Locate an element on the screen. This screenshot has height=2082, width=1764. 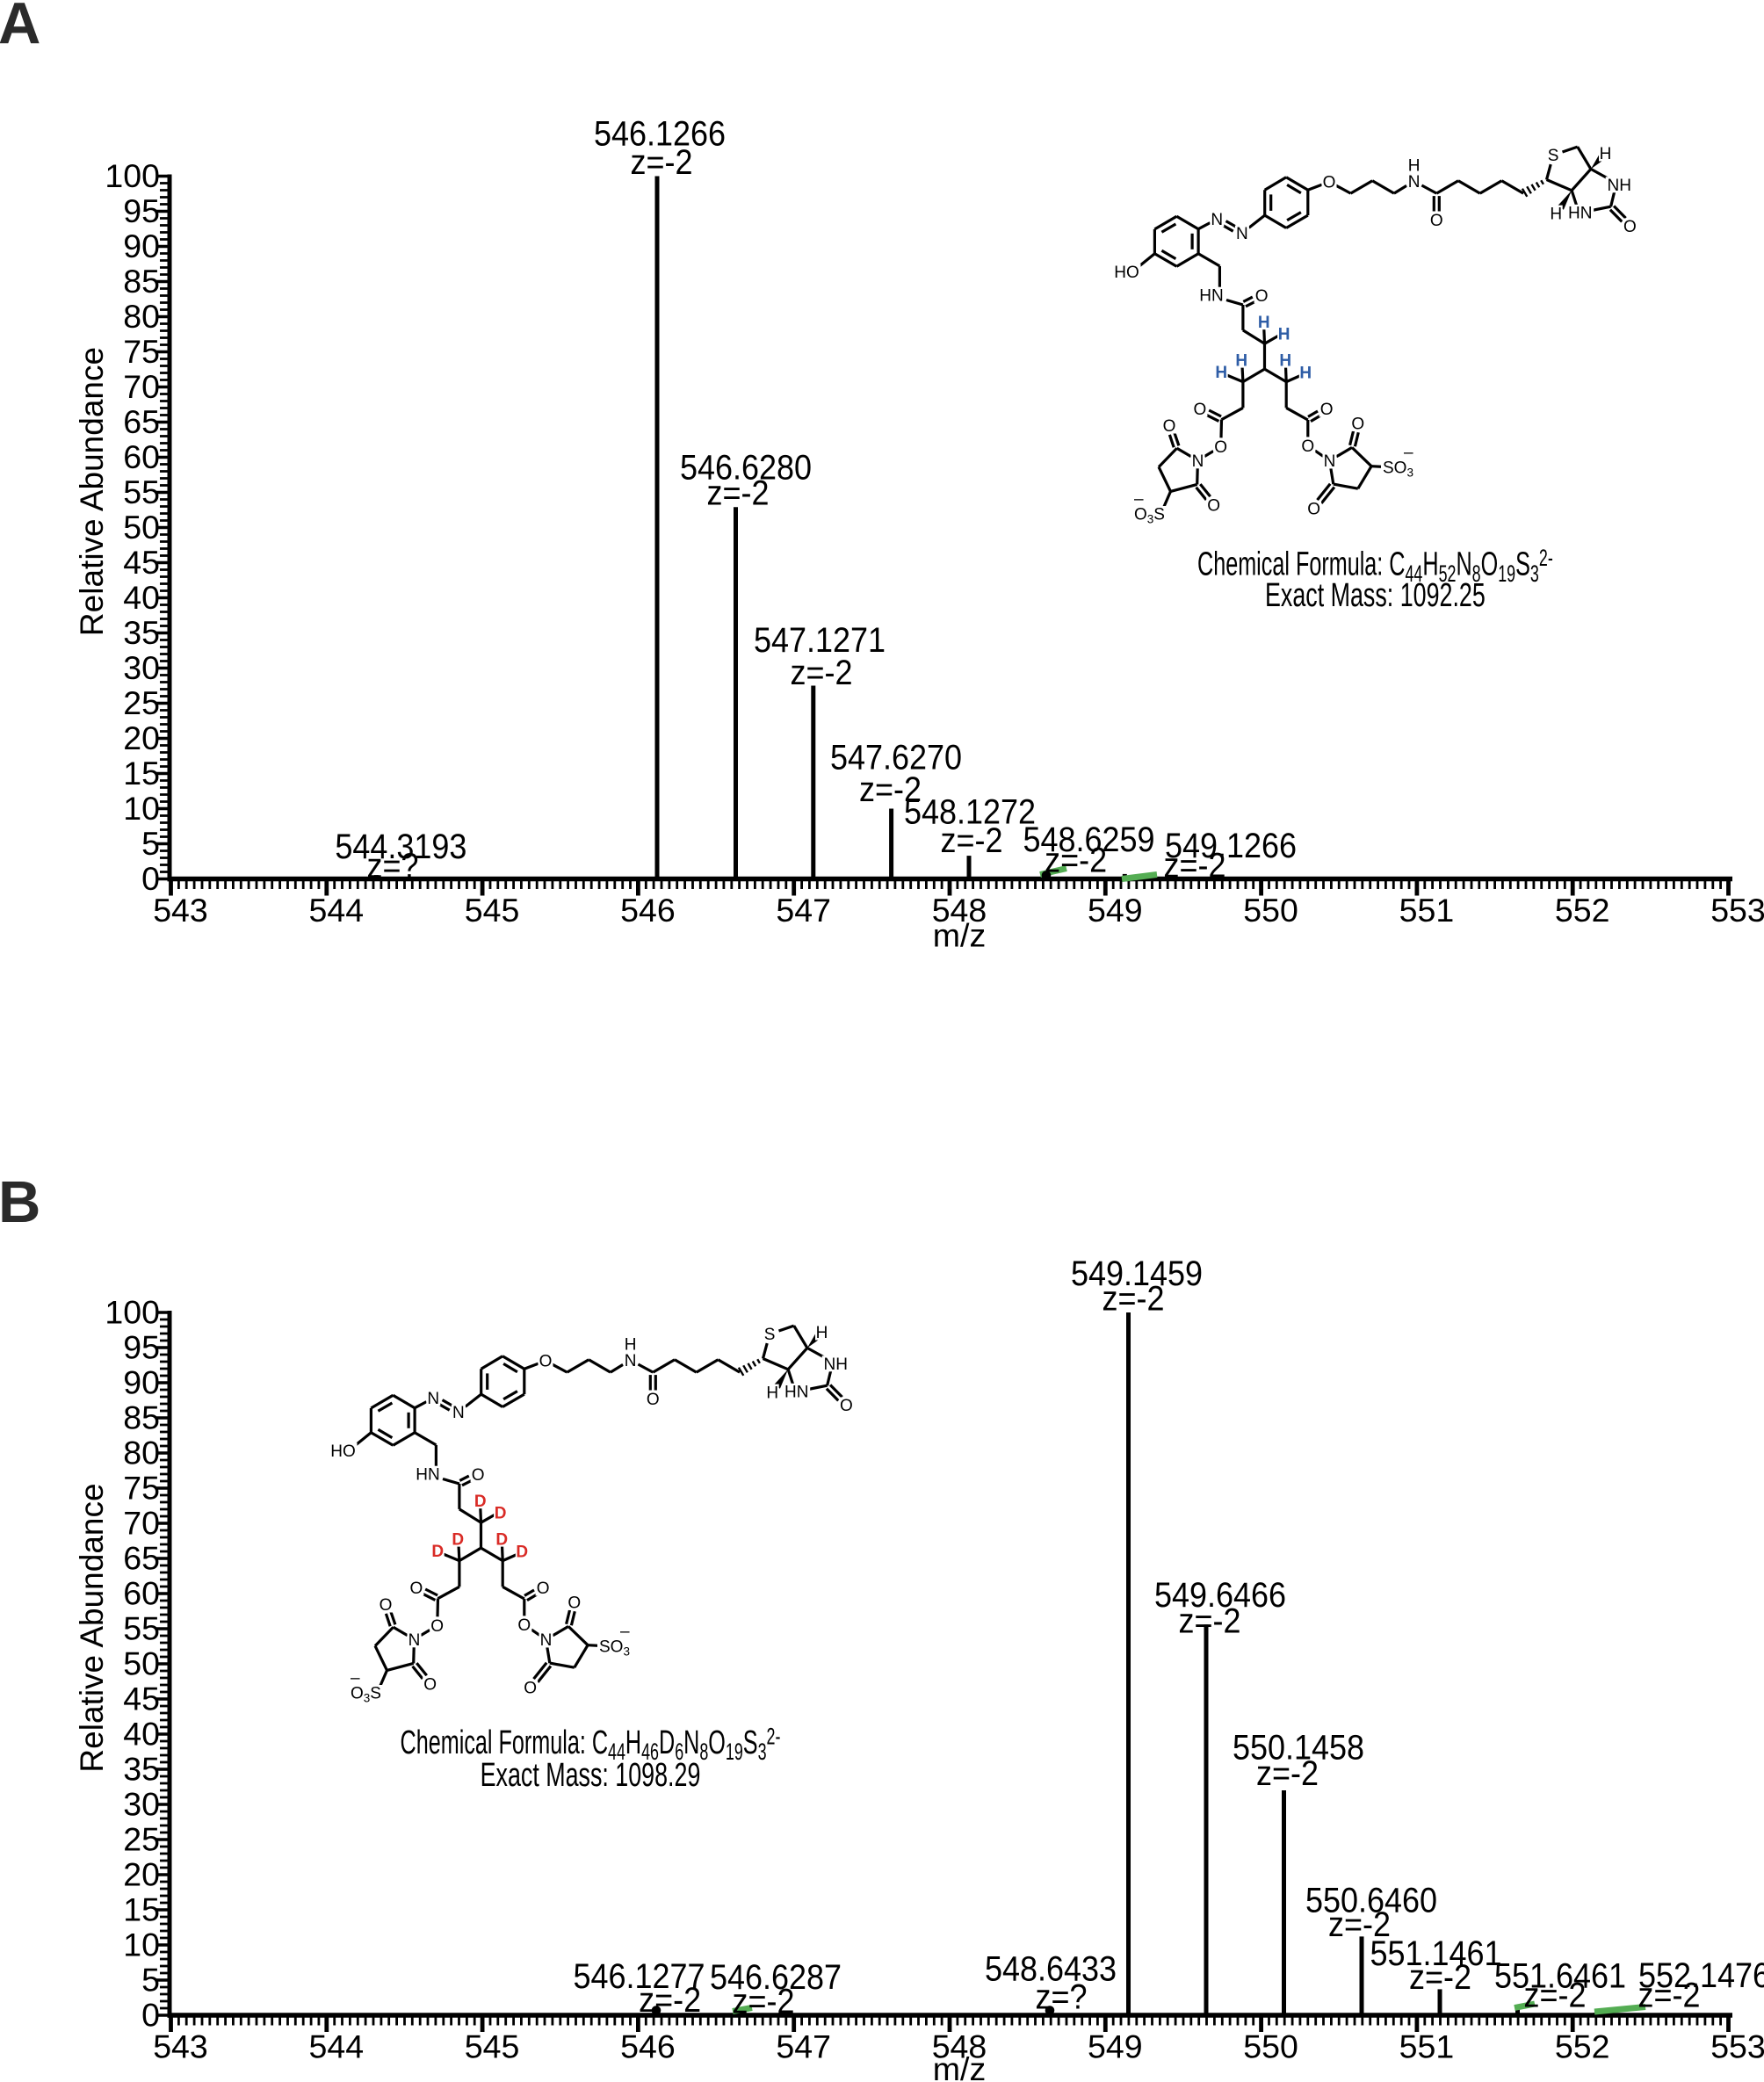
svg-text: 550.6460 is located at coordinates (1371, 1901).